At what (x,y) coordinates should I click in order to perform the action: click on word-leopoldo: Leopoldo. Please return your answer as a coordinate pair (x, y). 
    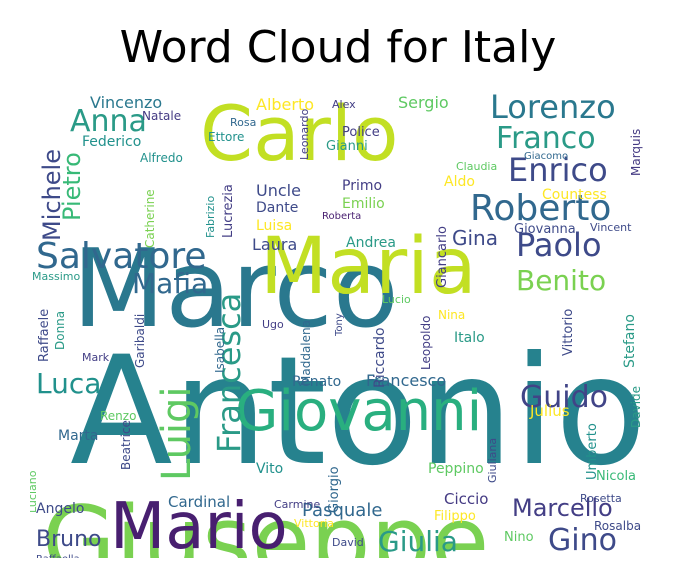
    Looking at the image, I should click on (426, 343).